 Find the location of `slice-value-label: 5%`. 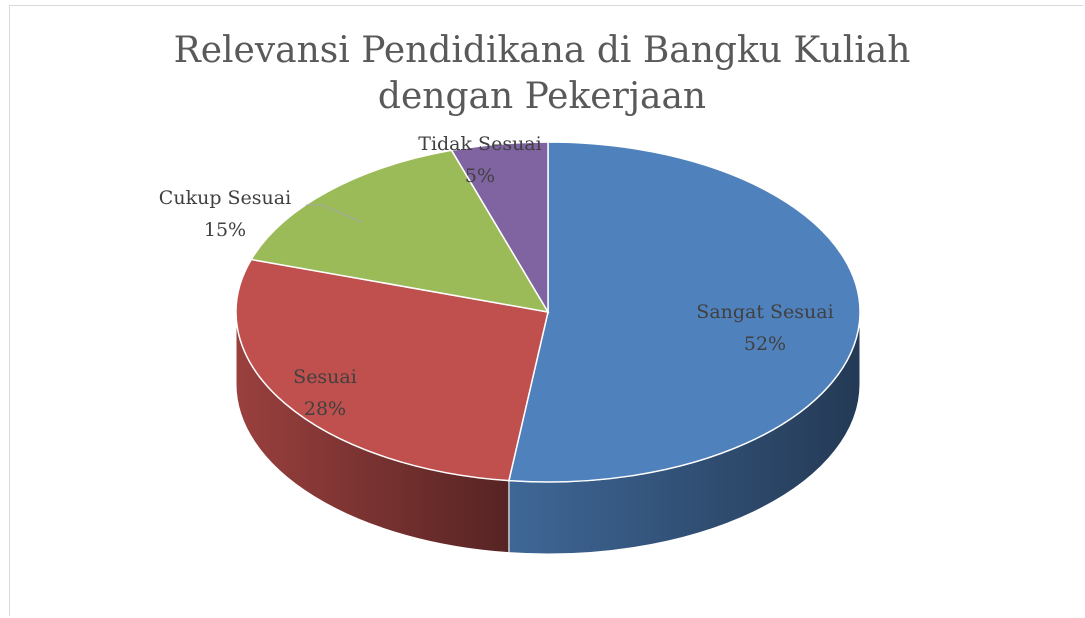

slice-value-label: 5% is located at coordinates (480, 176).